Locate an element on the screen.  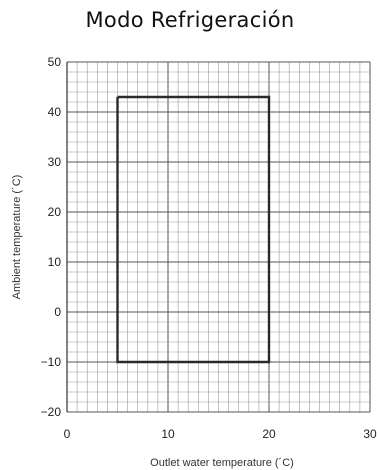
y-tick-label: −10 is located at coordinates (51, 362).